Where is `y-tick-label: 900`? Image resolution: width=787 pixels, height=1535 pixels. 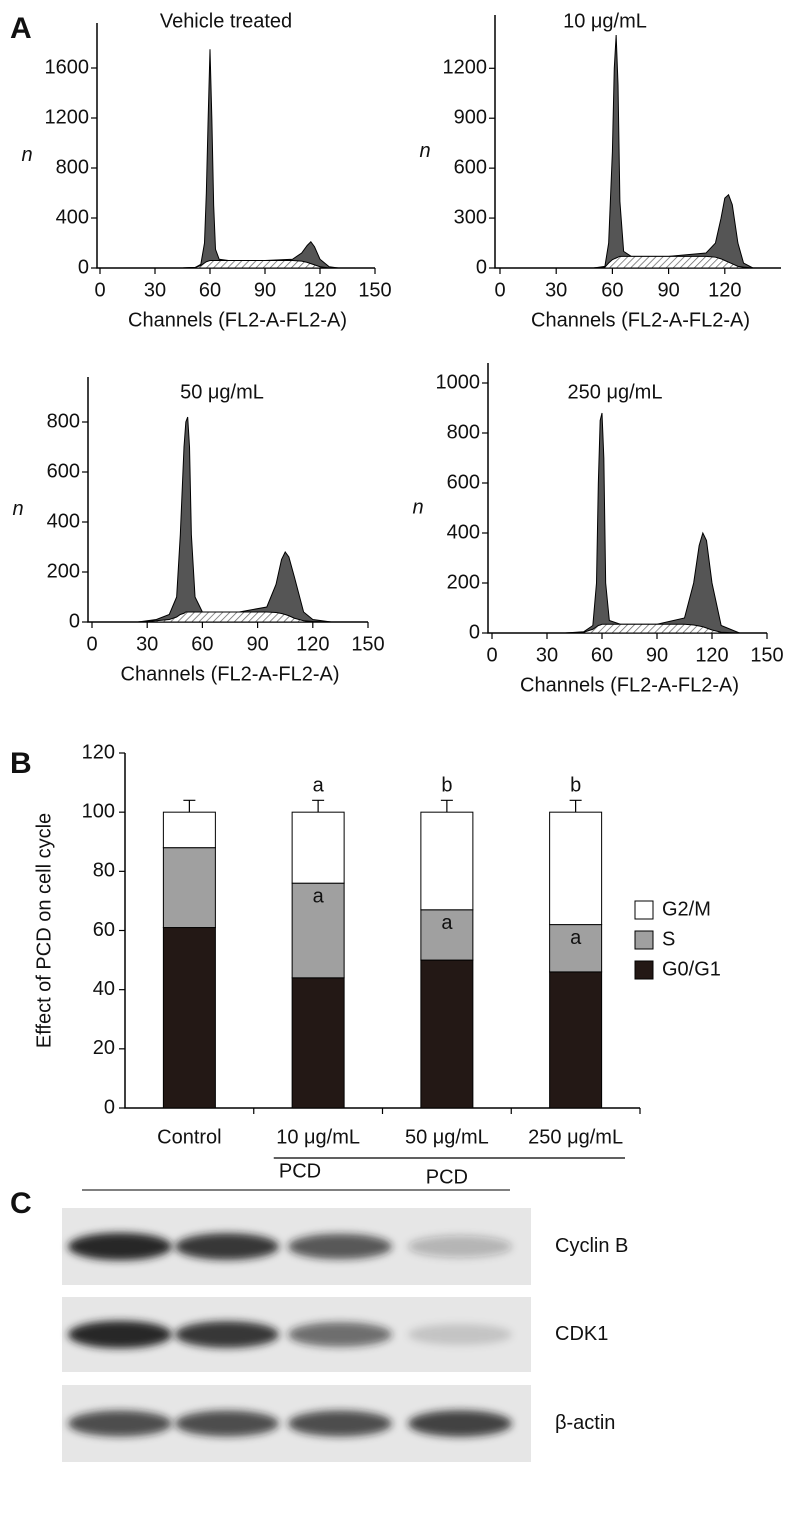 y-tick-label: 900 is located at coordinates (470, 117).